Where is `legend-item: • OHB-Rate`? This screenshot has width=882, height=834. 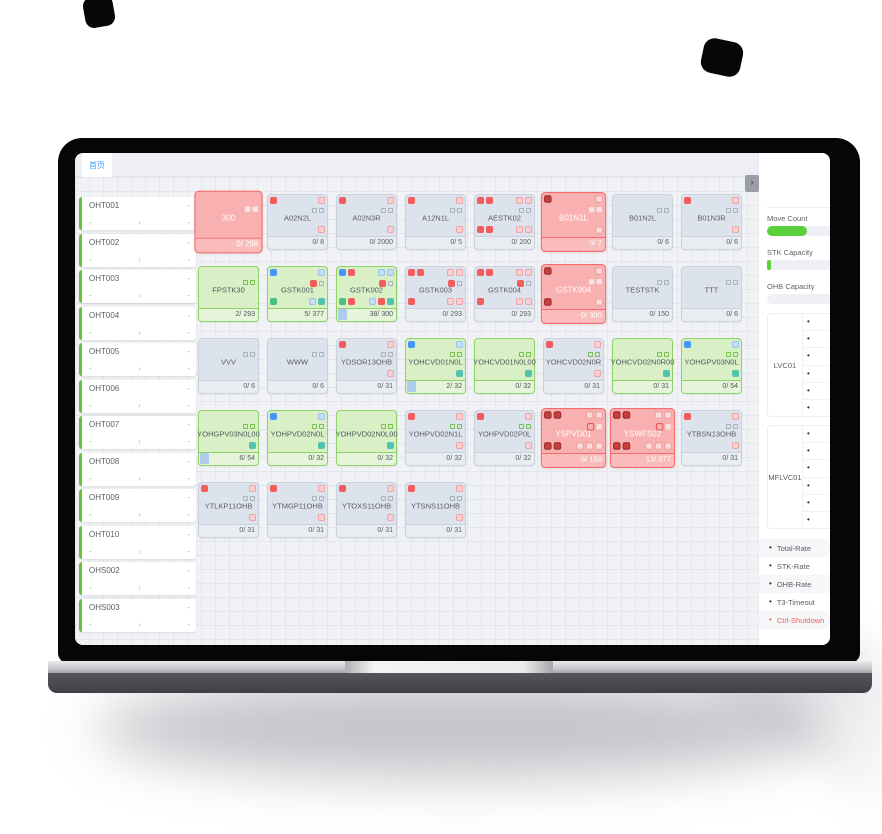 legend-item: • OHB-Rate is located at coordinates (794, 584).